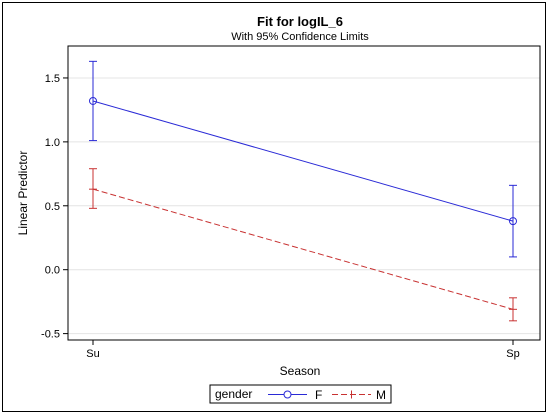 This screenshot has height=417, width=550. Describe the element at coordinates (287, 394) in the screenshot. I see `legend-marker` at that location.